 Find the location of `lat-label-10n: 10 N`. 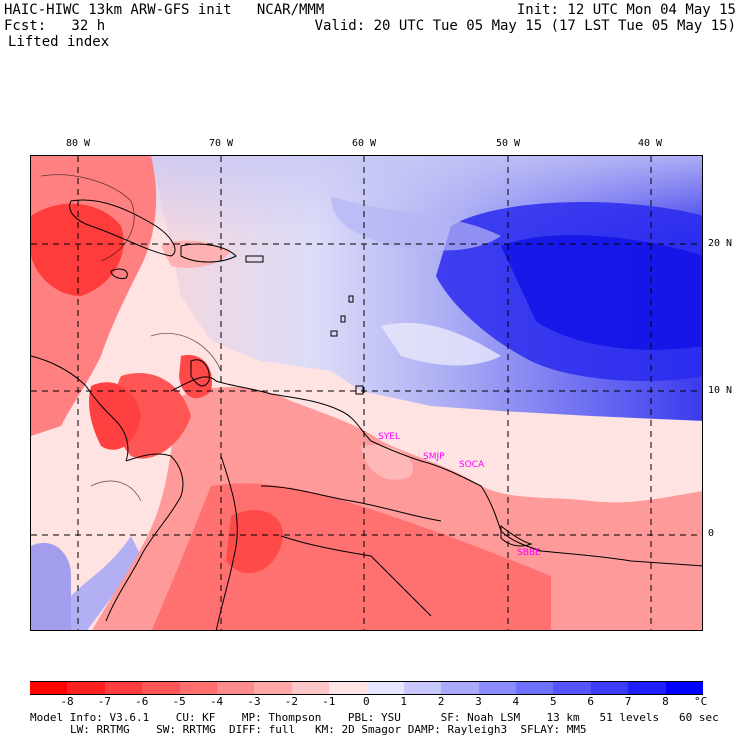

lat-label-10n: 10 N is located at coordinates (720, 390).